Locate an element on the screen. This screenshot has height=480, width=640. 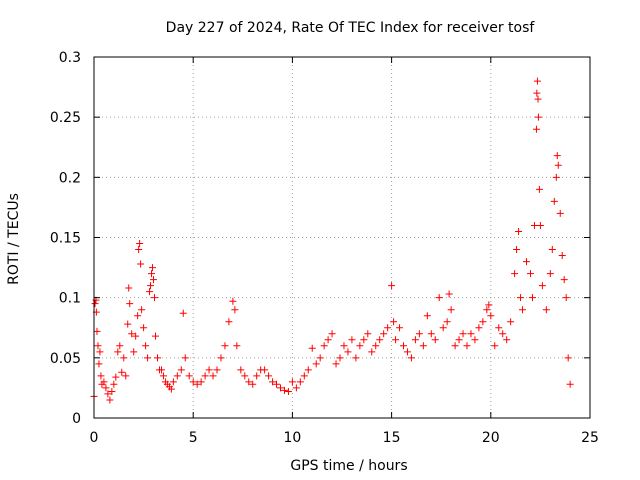
y-tick-label: 0.2 is located at coordinates (70, 178).